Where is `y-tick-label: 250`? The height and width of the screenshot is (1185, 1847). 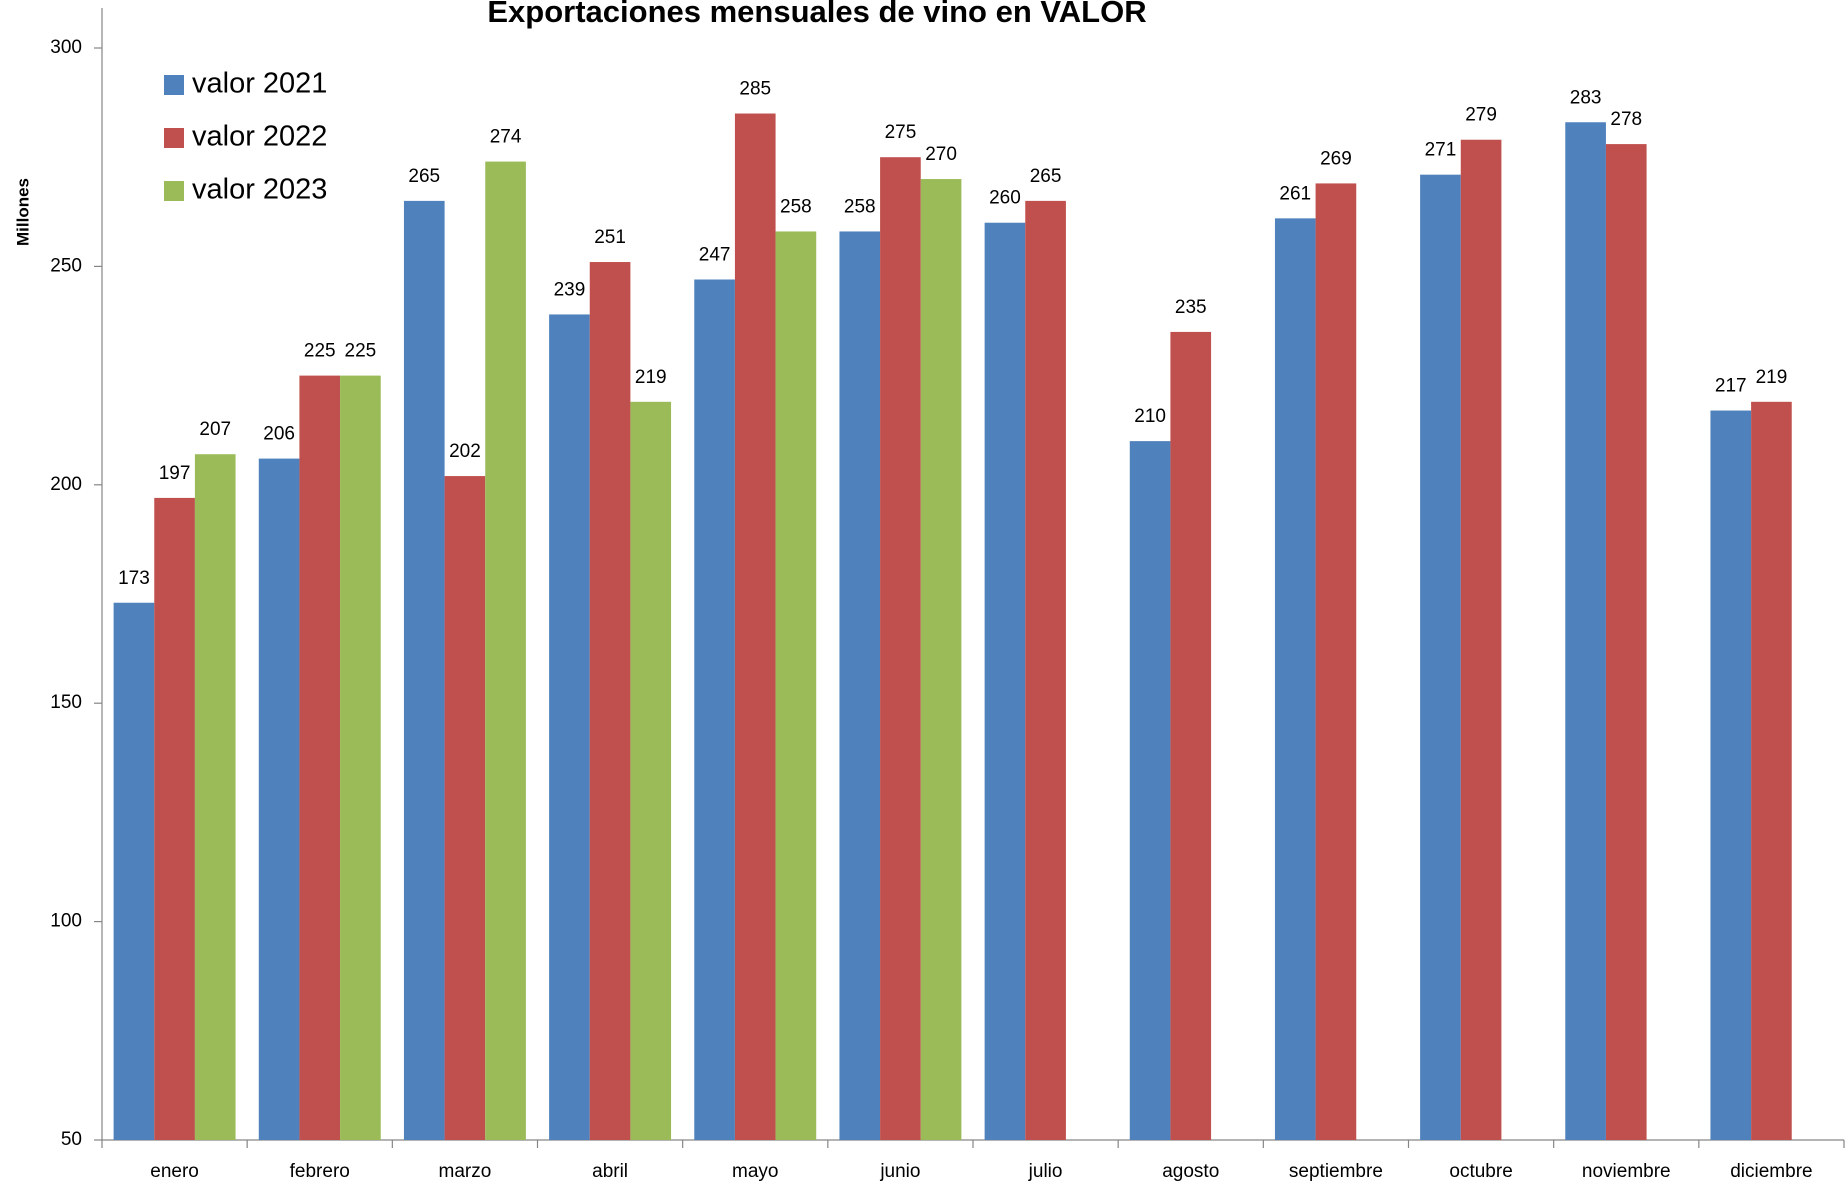 y-tick-label: 250 is located at coordinates (66, 265).